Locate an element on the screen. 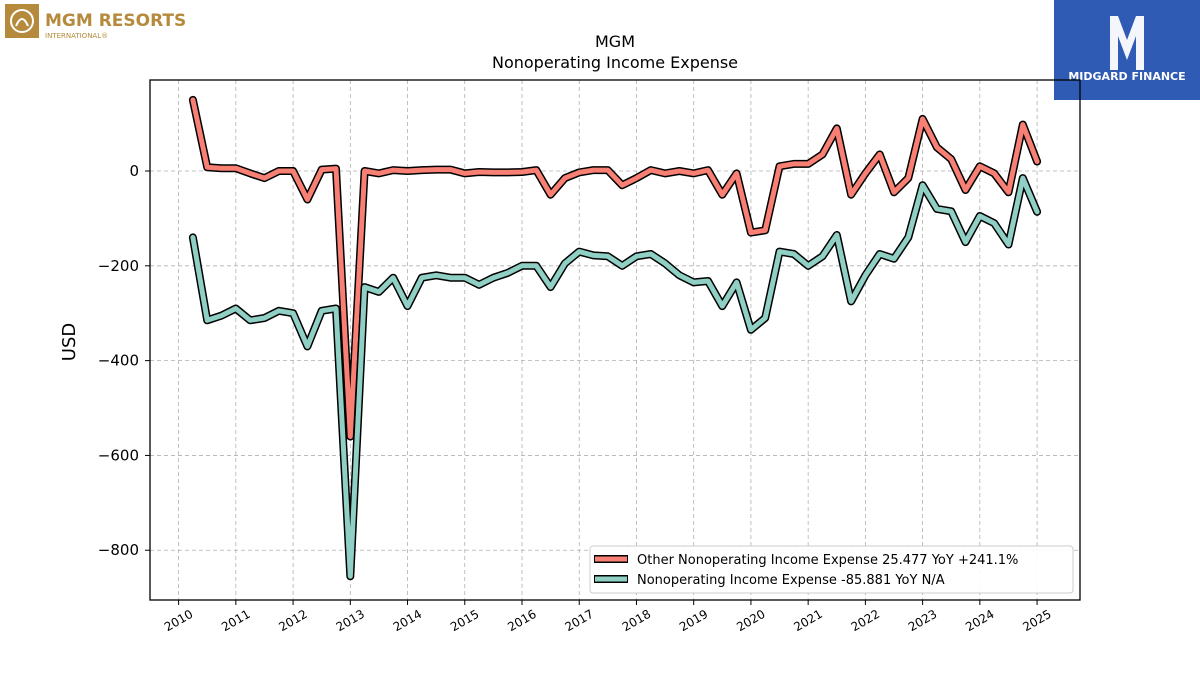  x-tick-label: 2012 is located at coordinates (292, 620).